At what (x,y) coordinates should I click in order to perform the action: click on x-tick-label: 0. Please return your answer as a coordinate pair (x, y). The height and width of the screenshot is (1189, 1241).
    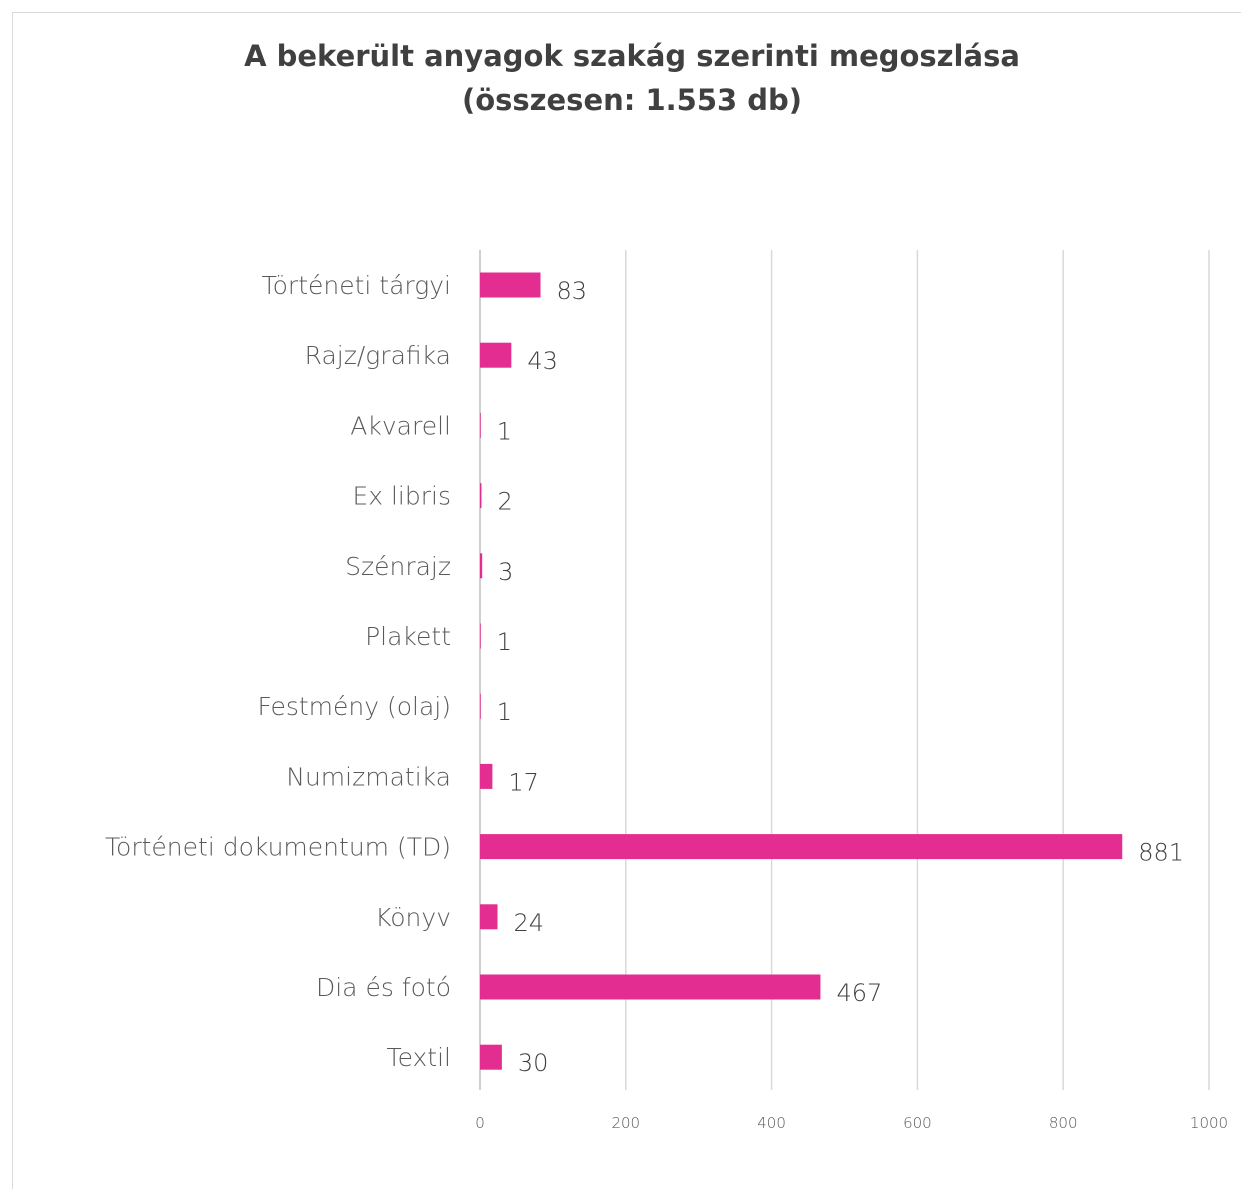
    Looking at the image, I should click on (480, 1123).